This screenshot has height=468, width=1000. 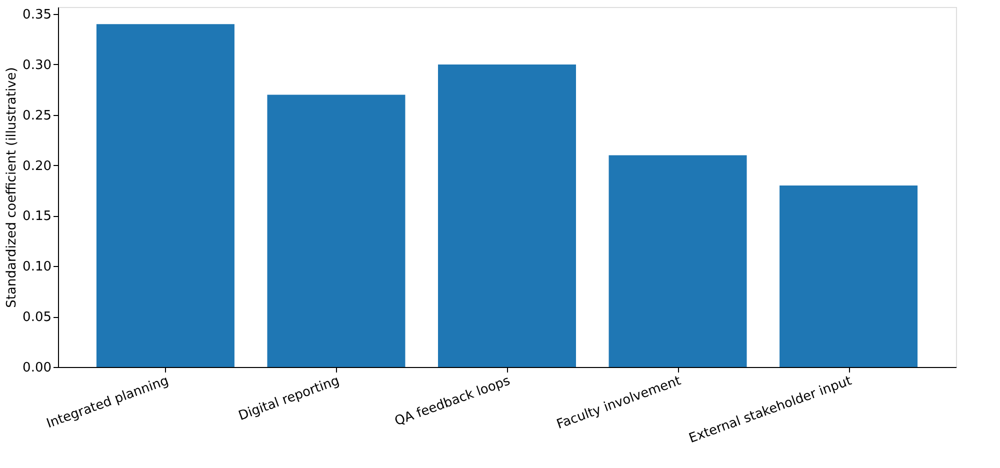 I want to click on y-tick-label: 0.30, so click(x=37, y=65).